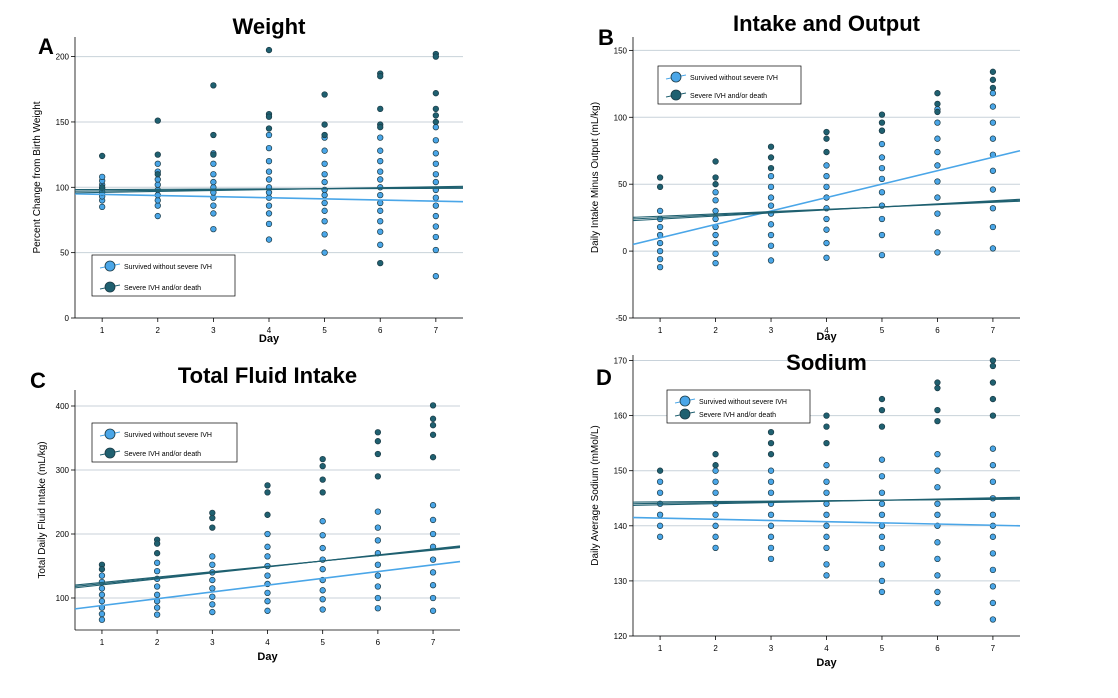 The width and height of the screenshot is (1118, 698). What do you see at coordinates (270, 26) in the screenshot?
I see `chart-title: Weight` at bounding box center [270, 26].